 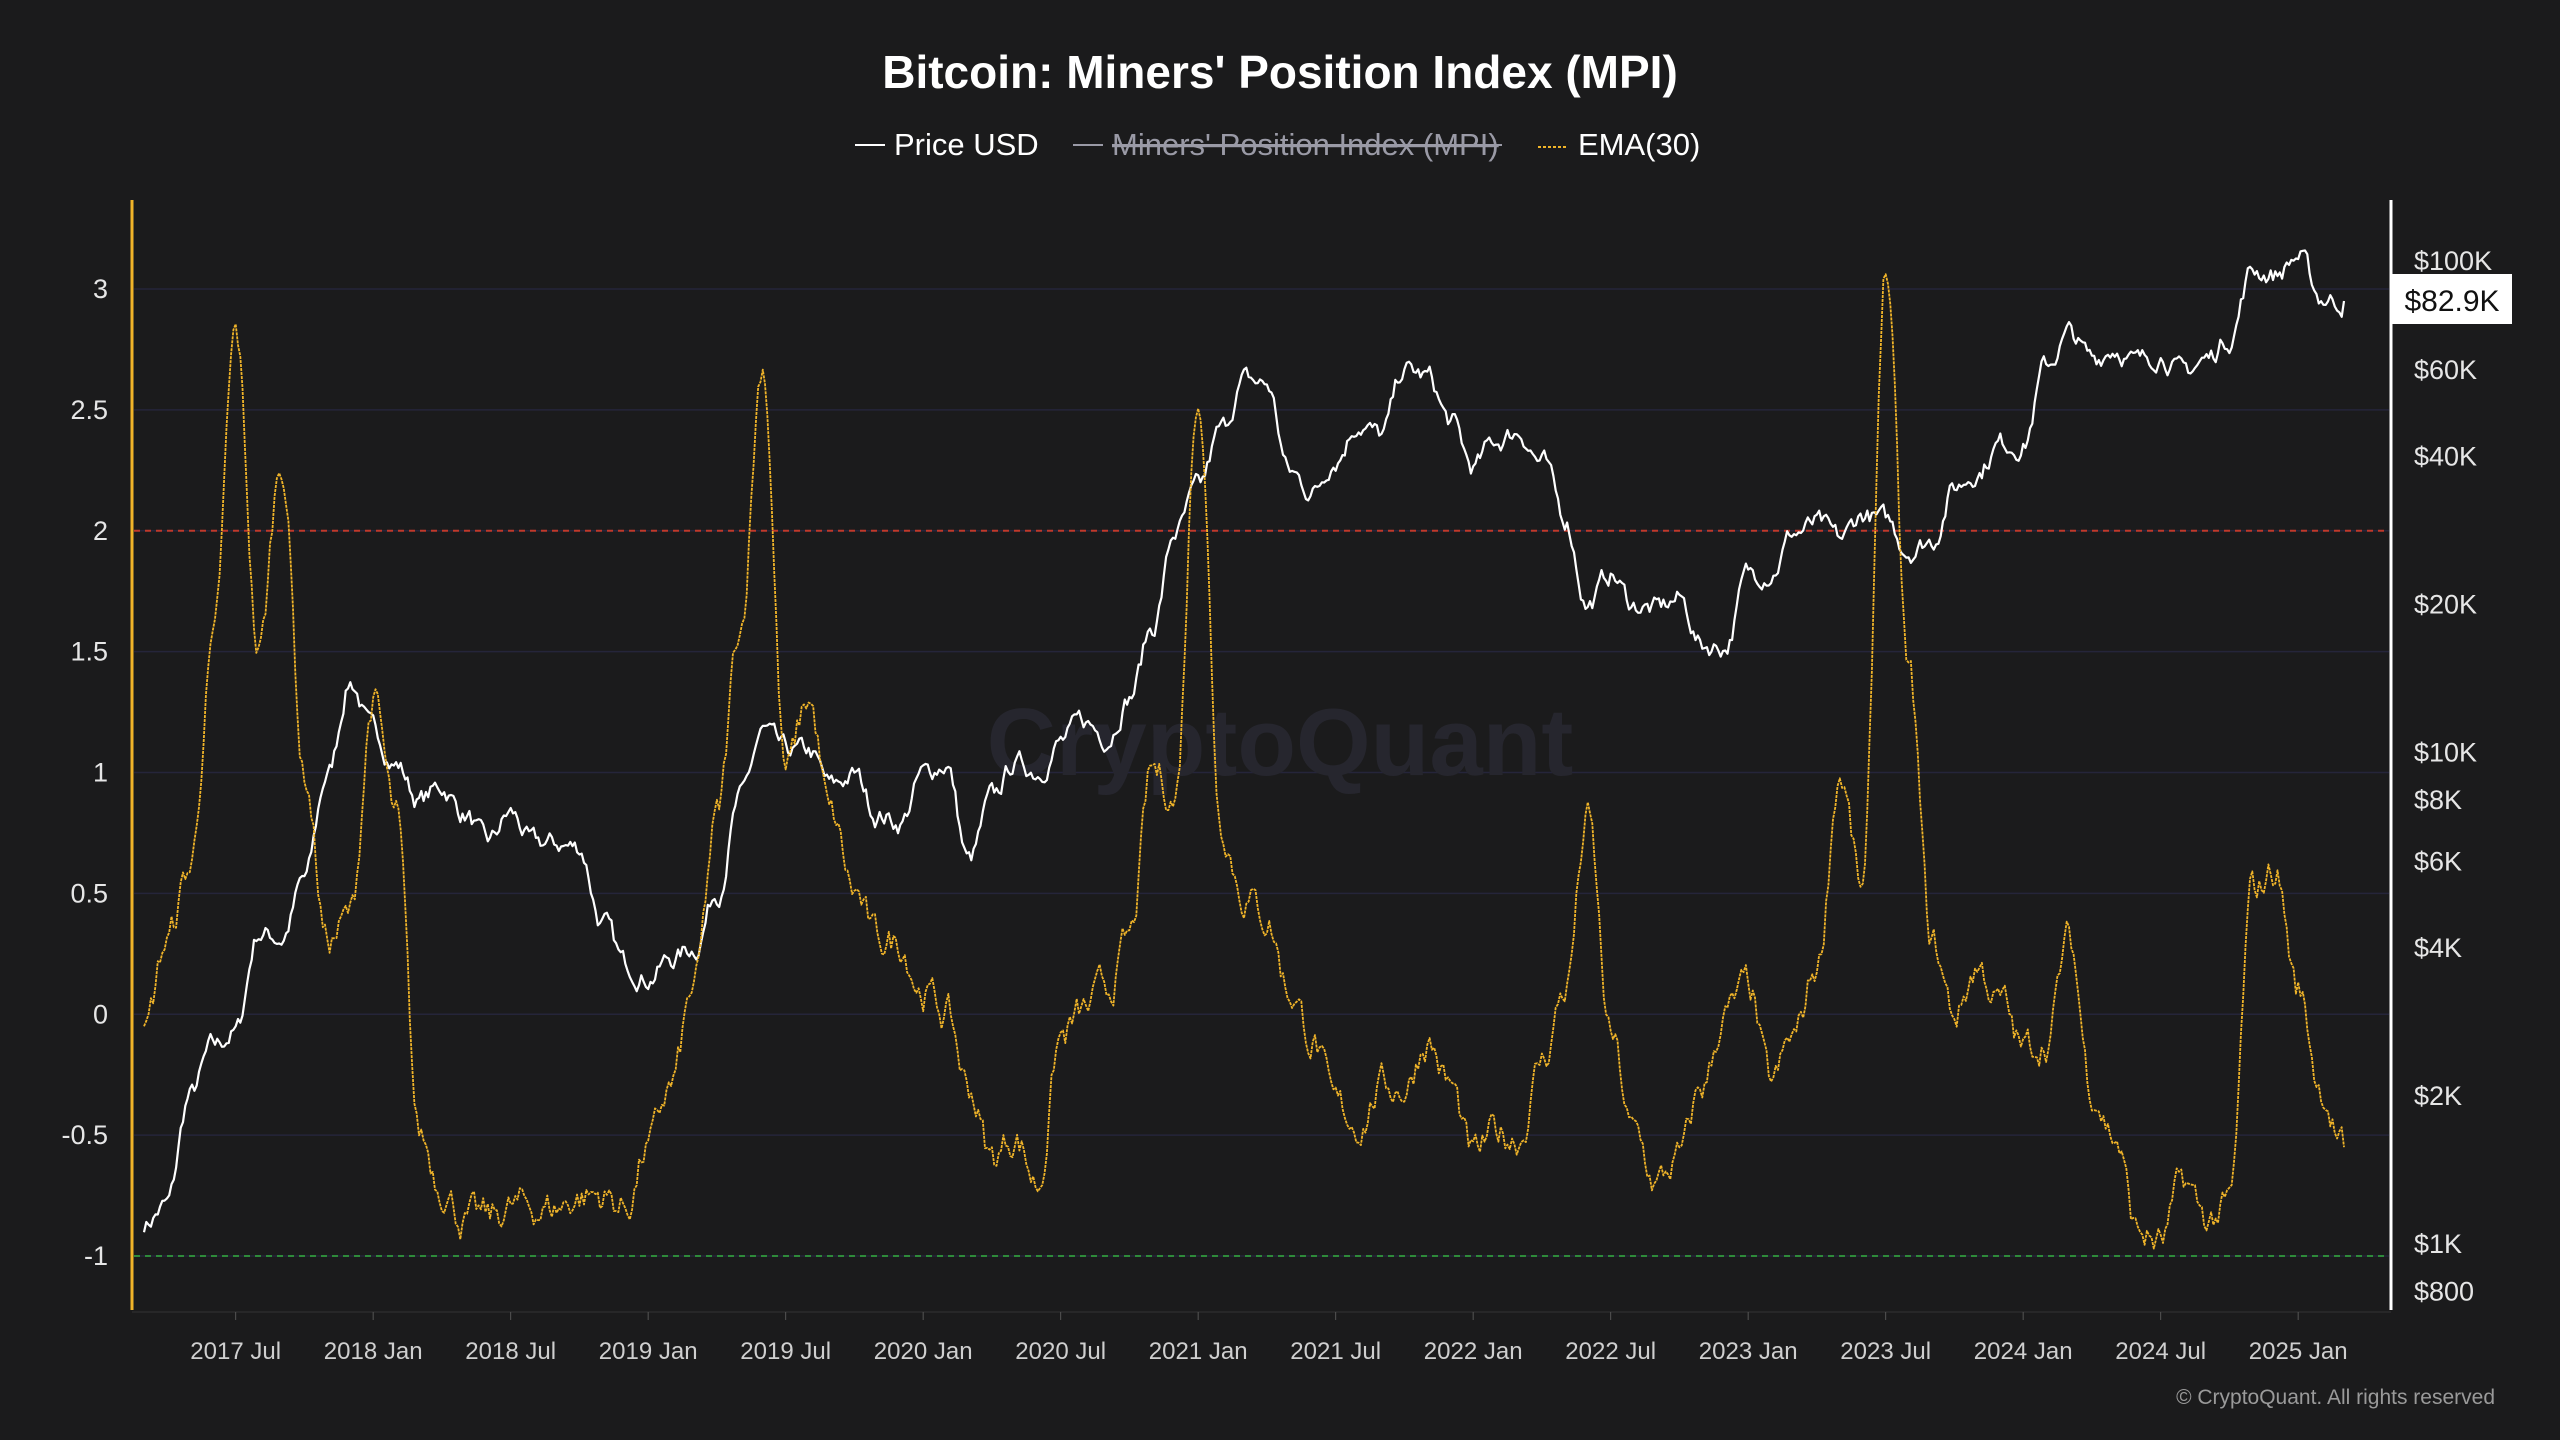 I want to click on current-price-marker: $82.9K, so click(x=2452, y=299).